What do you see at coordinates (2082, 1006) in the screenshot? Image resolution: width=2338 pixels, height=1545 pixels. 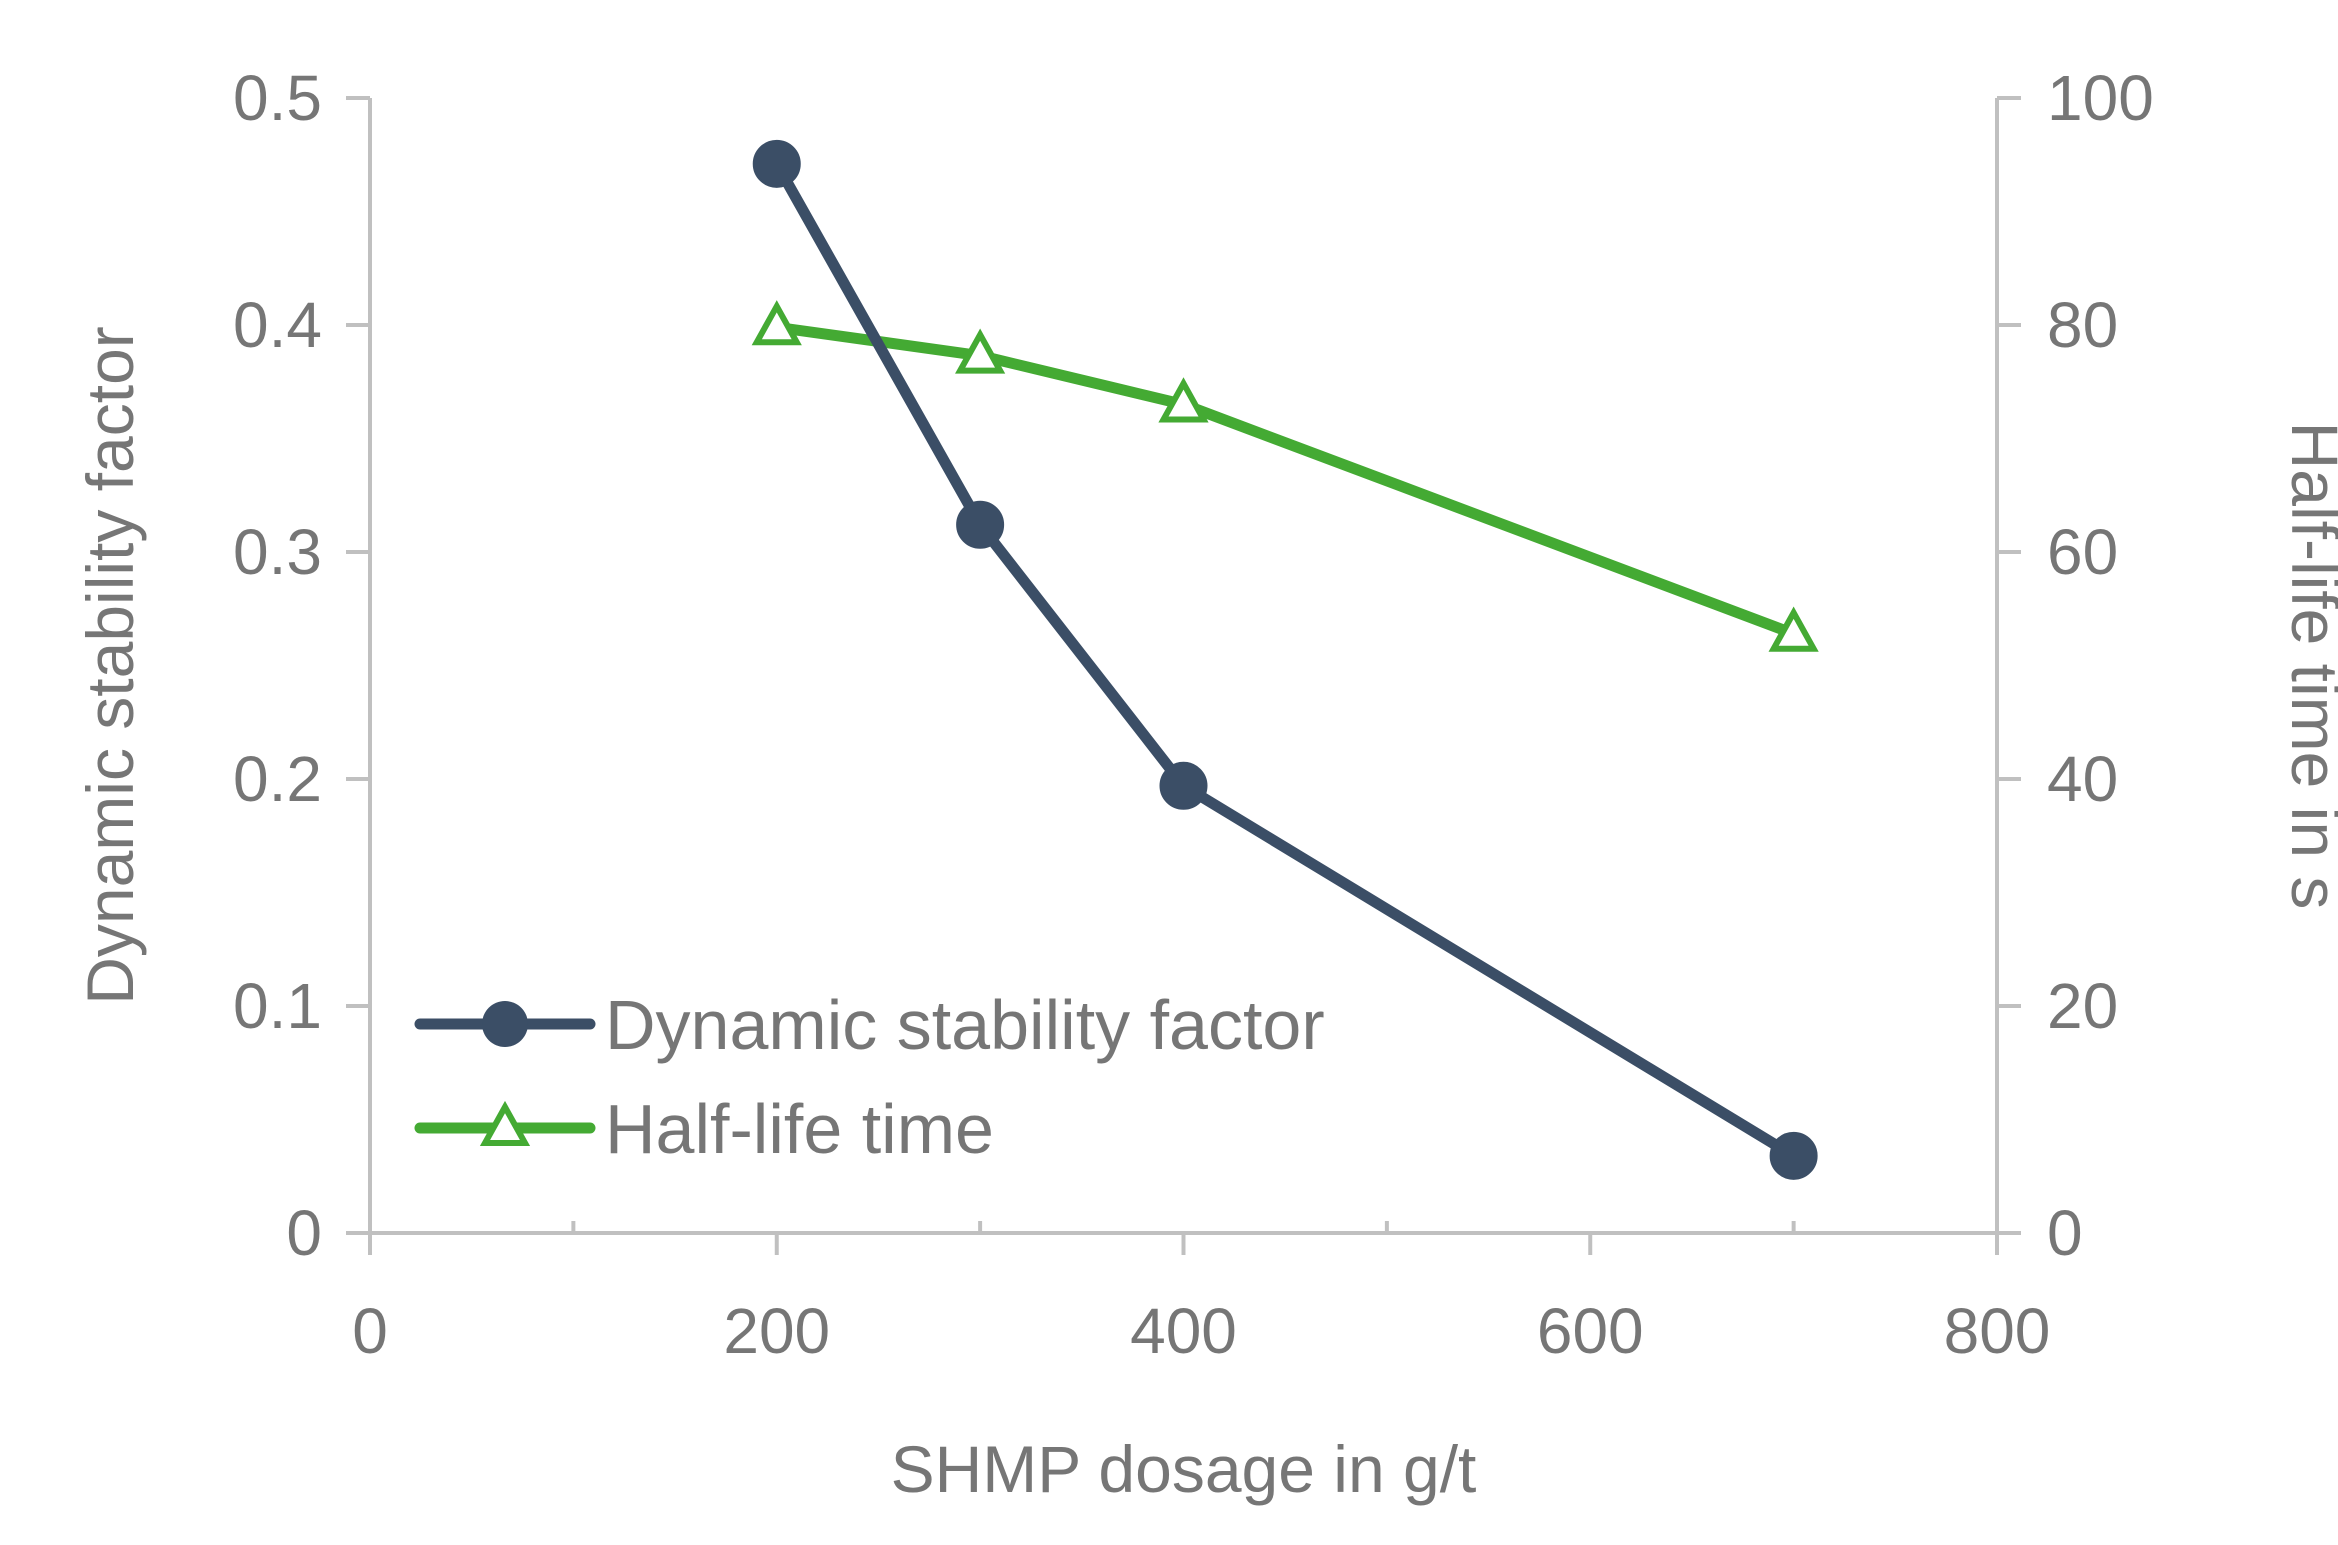 I see `y2-tick-label: 20` at bounding box center [2082, 1006].